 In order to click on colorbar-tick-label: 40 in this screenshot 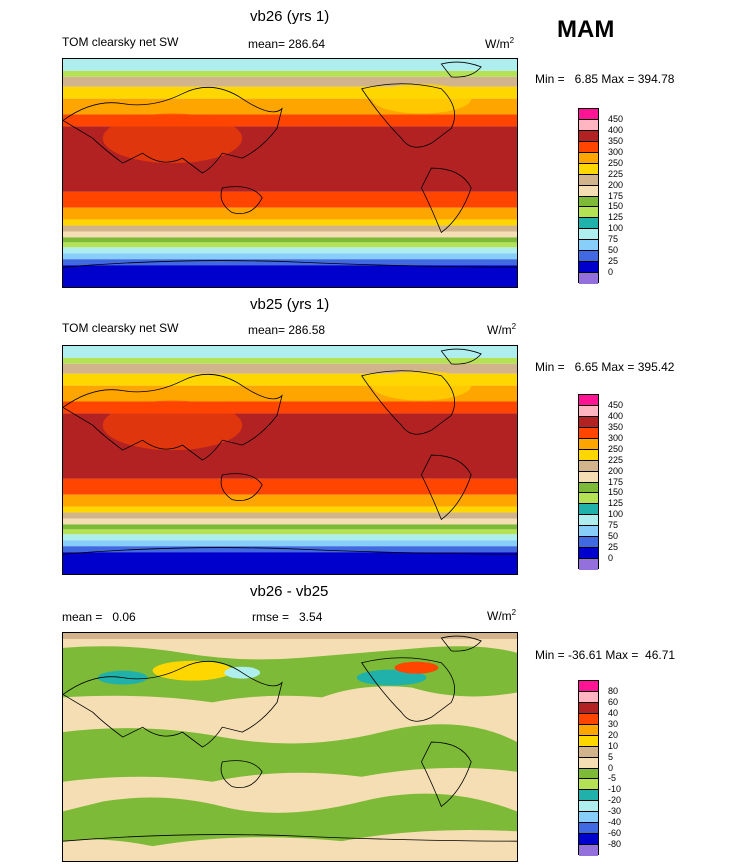, I will do `click(613, 712)`.